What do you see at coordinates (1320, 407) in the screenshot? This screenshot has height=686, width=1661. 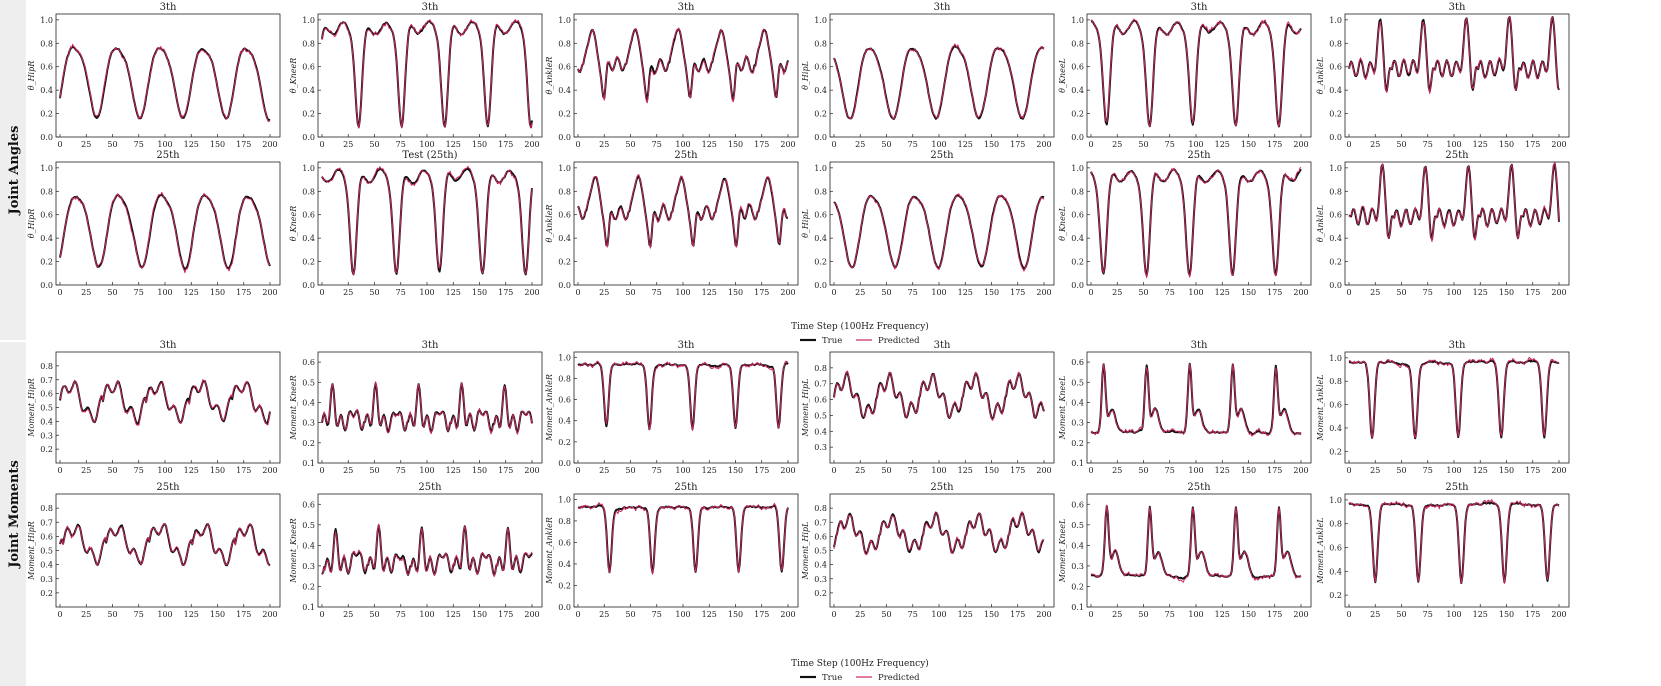 I see `y-axis-label: Moment_AnkleL` at bounding box center [1320, 407].